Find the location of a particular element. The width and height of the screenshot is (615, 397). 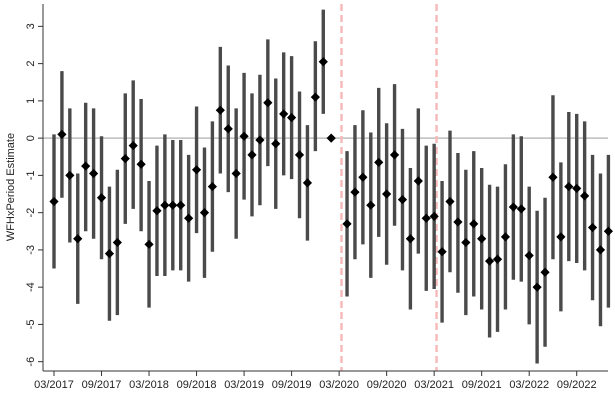

y-tick-label-0: 3 is located at coordinates (31, 26).